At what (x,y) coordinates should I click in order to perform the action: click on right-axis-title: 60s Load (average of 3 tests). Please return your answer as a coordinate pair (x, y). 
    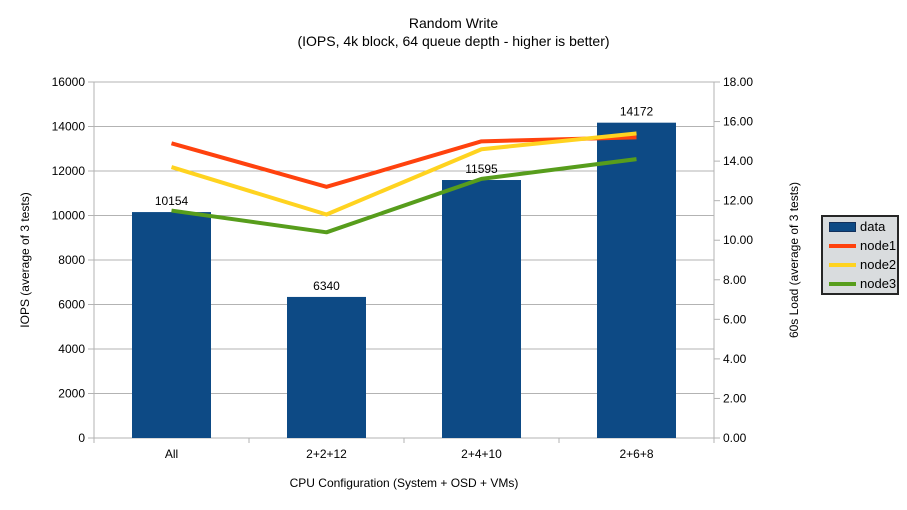
    Looking at the image, I should click on (794, 260).